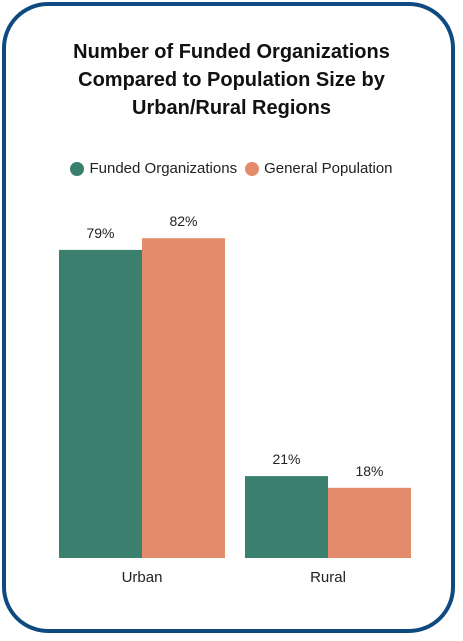 The height and width of the screenshot is (641, 463). Describe the element at coordinates (231, 52) in the screenshot. I see `chart-title-line-1: Number of Funded Organizations` at that location.